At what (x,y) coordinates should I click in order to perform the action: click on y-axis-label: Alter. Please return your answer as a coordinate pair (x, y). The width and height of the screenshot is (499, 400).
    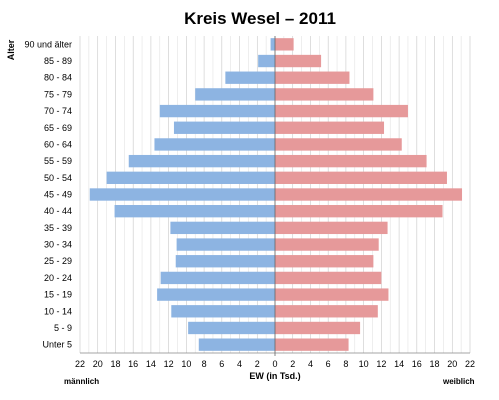
    Looking at the image, I should click on (11, 49).